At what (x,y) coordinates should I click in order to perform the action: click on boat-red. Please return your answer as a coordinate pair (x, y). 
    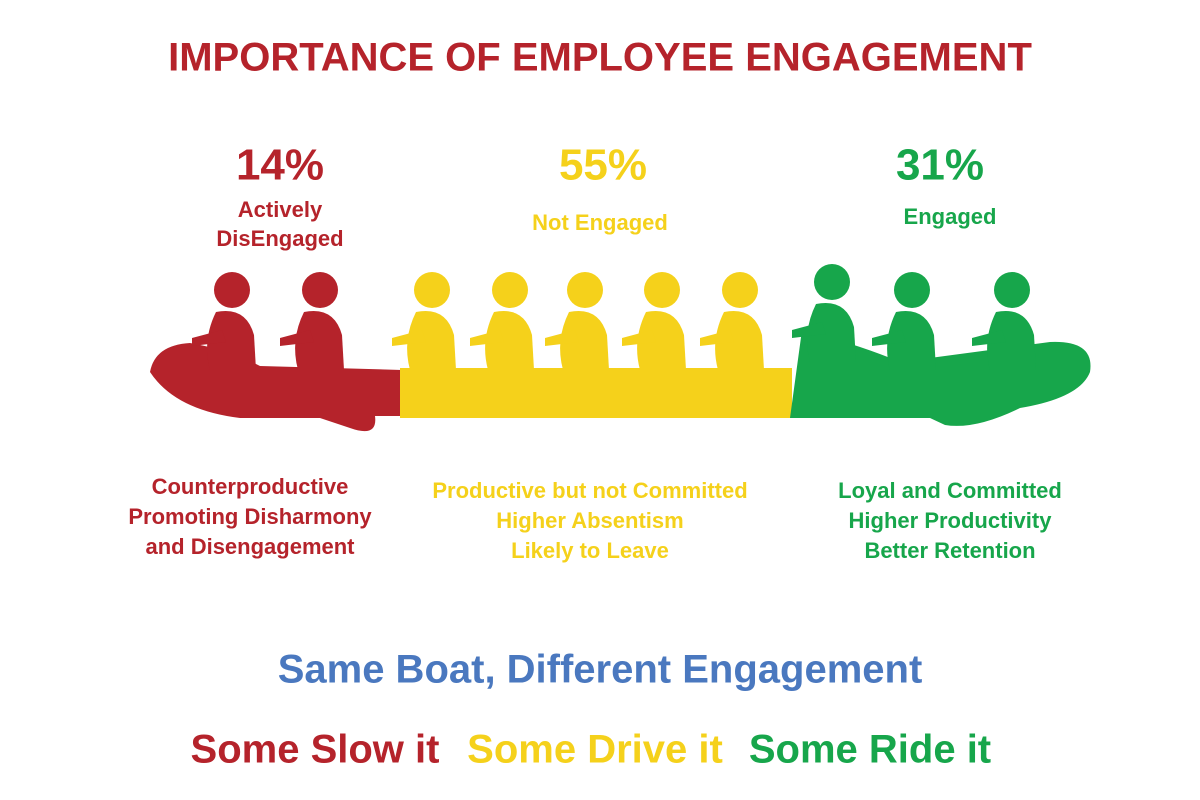
    Looking at the image, I should click on (276, 387).